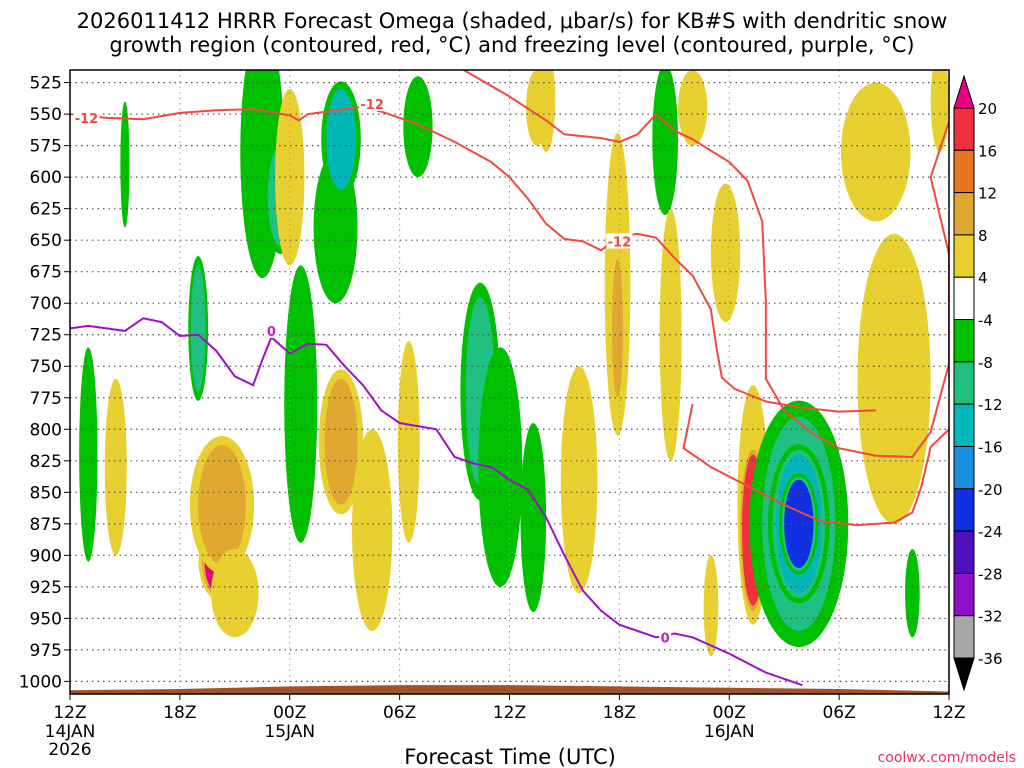  What do you see at coordinates (729, 732) in the screenshot?
I see `x-tick-date: 16JAN` at bounding box center [729, 732].